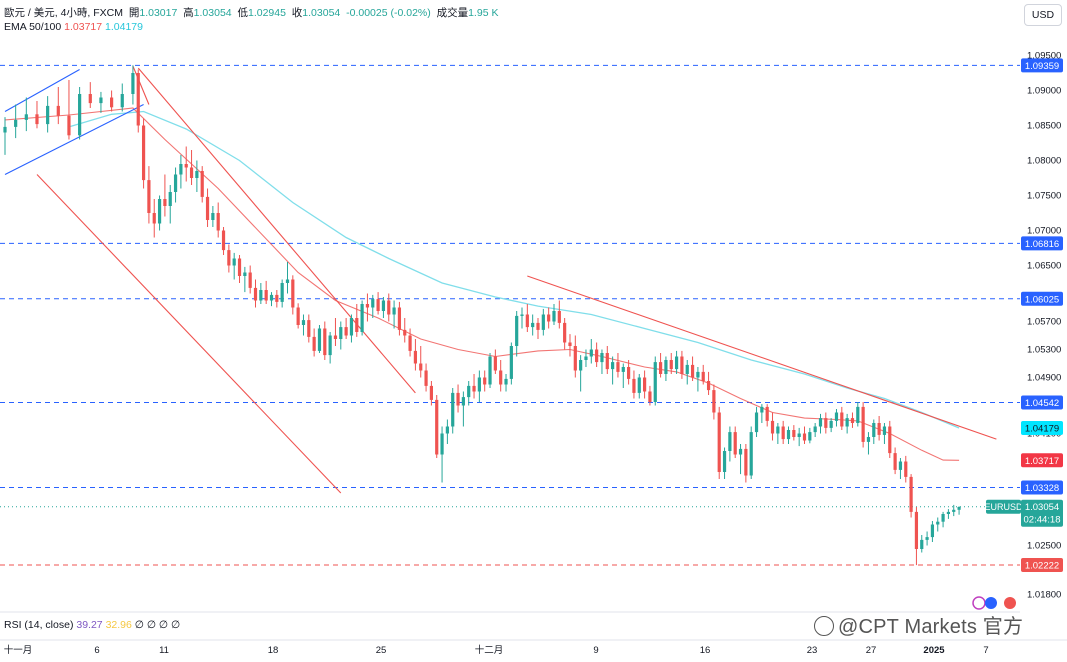 The width and height of the screenshot is (1067, 662). Describe the element at coordinates (1043, 15) in the screenshot. I see `currency-button: USD` at that location.